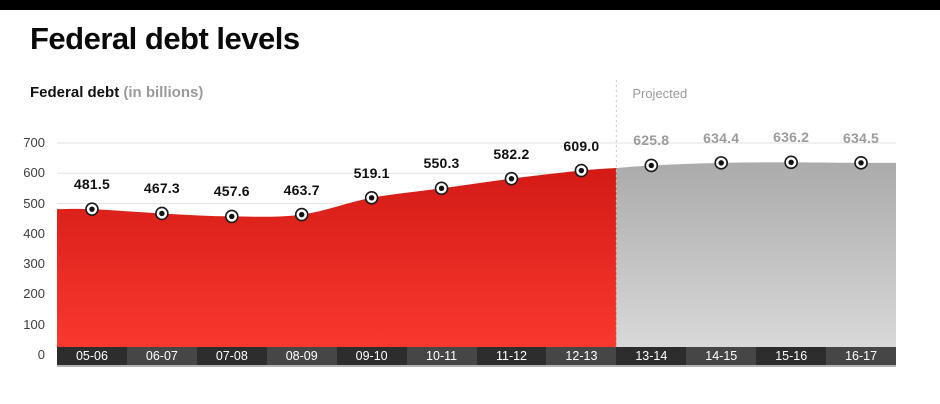 The image size is (940, 404). Describe the element at coordinates (441, 163) in the screenshot. I see `value-label: 550.3` at that location.